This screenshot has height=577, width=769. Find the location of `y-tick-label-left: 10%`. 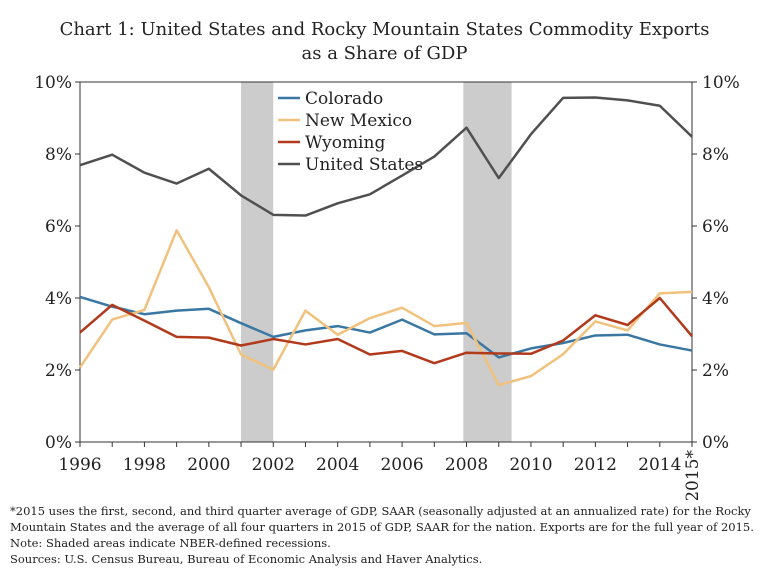

y-tick-label-left: 10% is located at coordinates (53, 83).